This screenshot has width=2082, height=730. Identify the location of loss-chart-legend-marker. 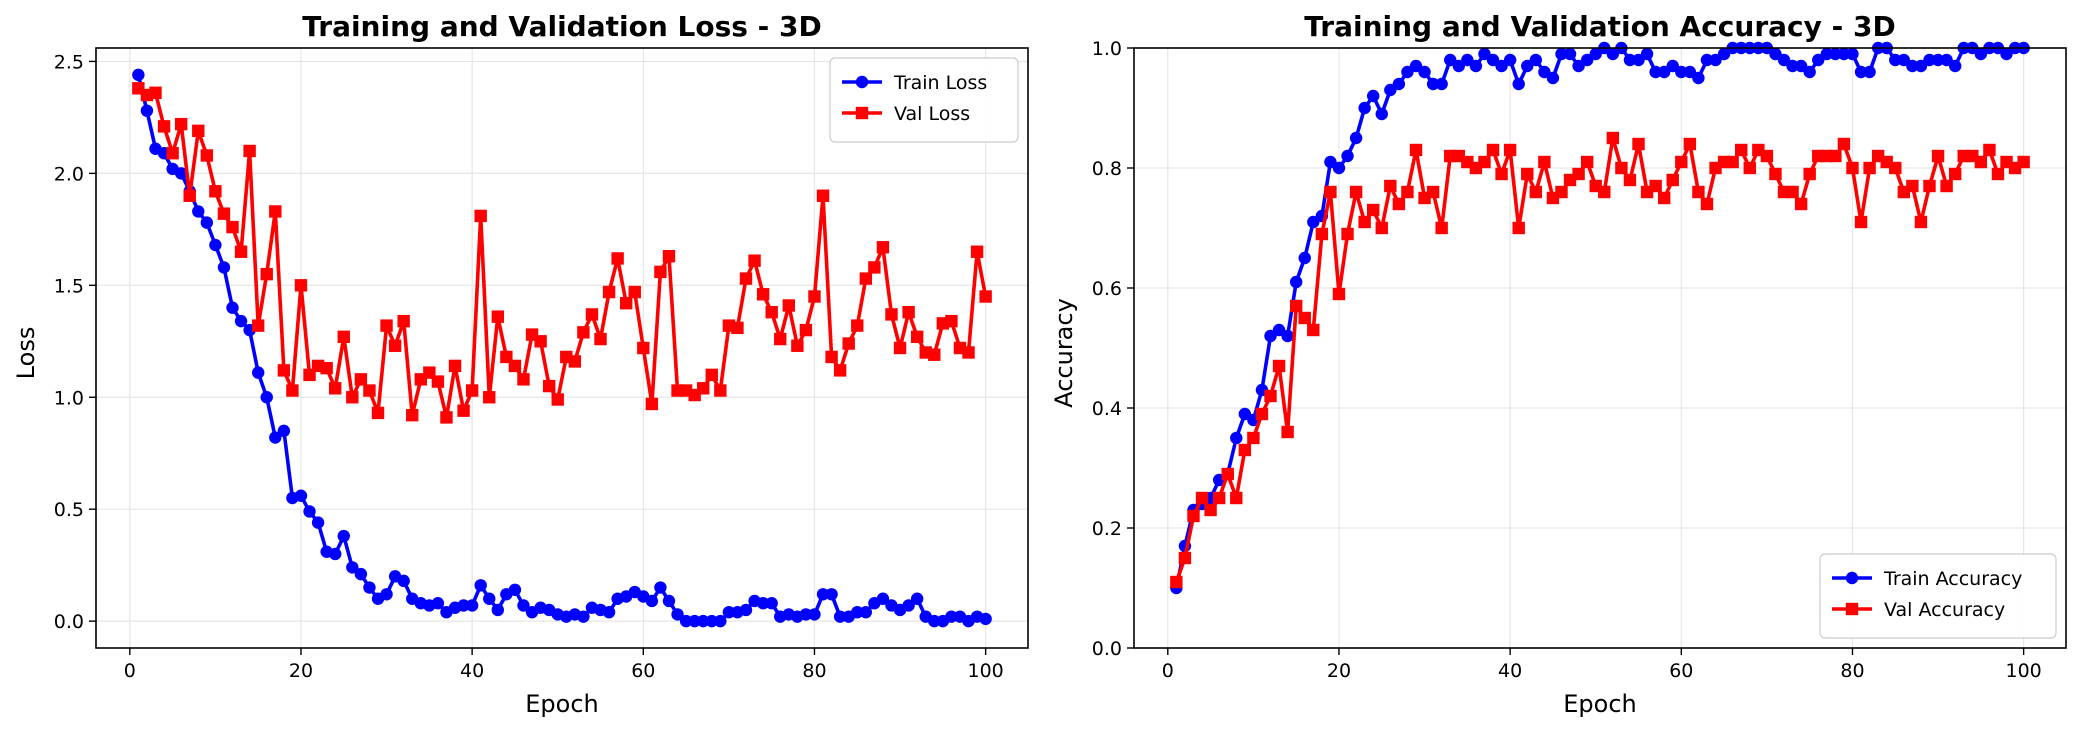
(862, 82).